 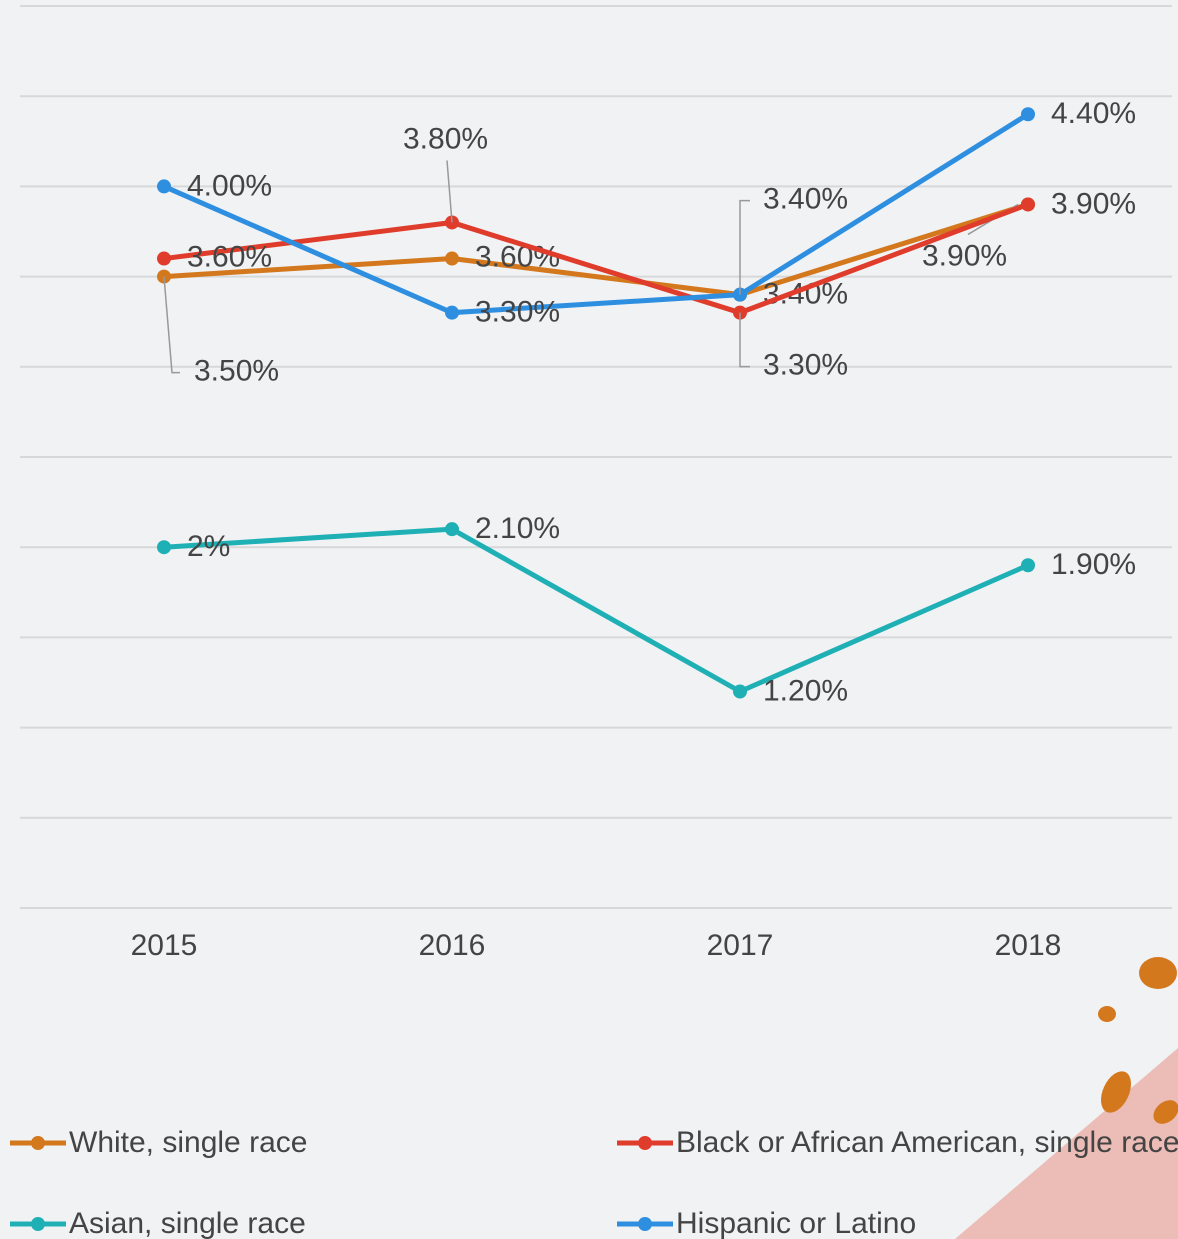 What do you see at coordinates (1093, 564) in the screenshot?
I see `data-label: 1.90%` at bounding box center [1093, 564].